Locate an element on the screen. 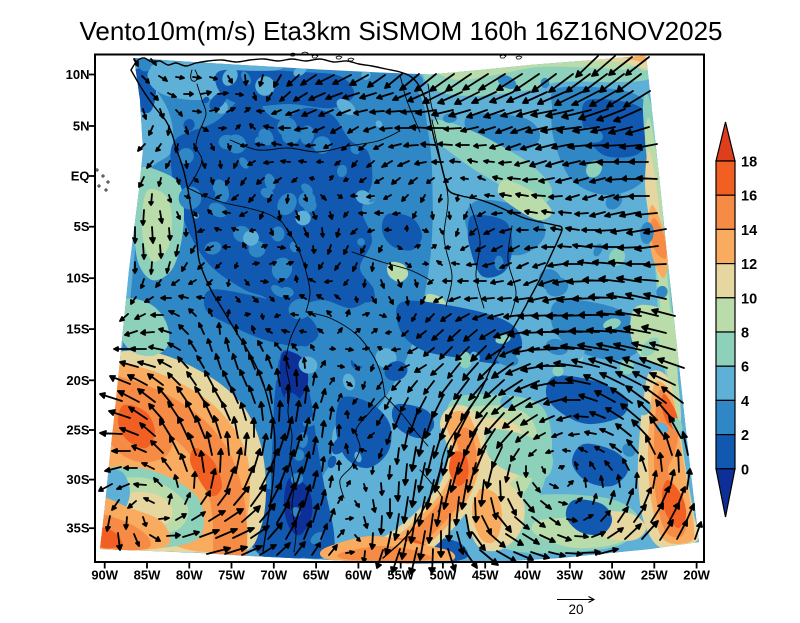 The height and width of the screenshot is (623, 800). svg-text: 30S is located at coordinates (77, 479).